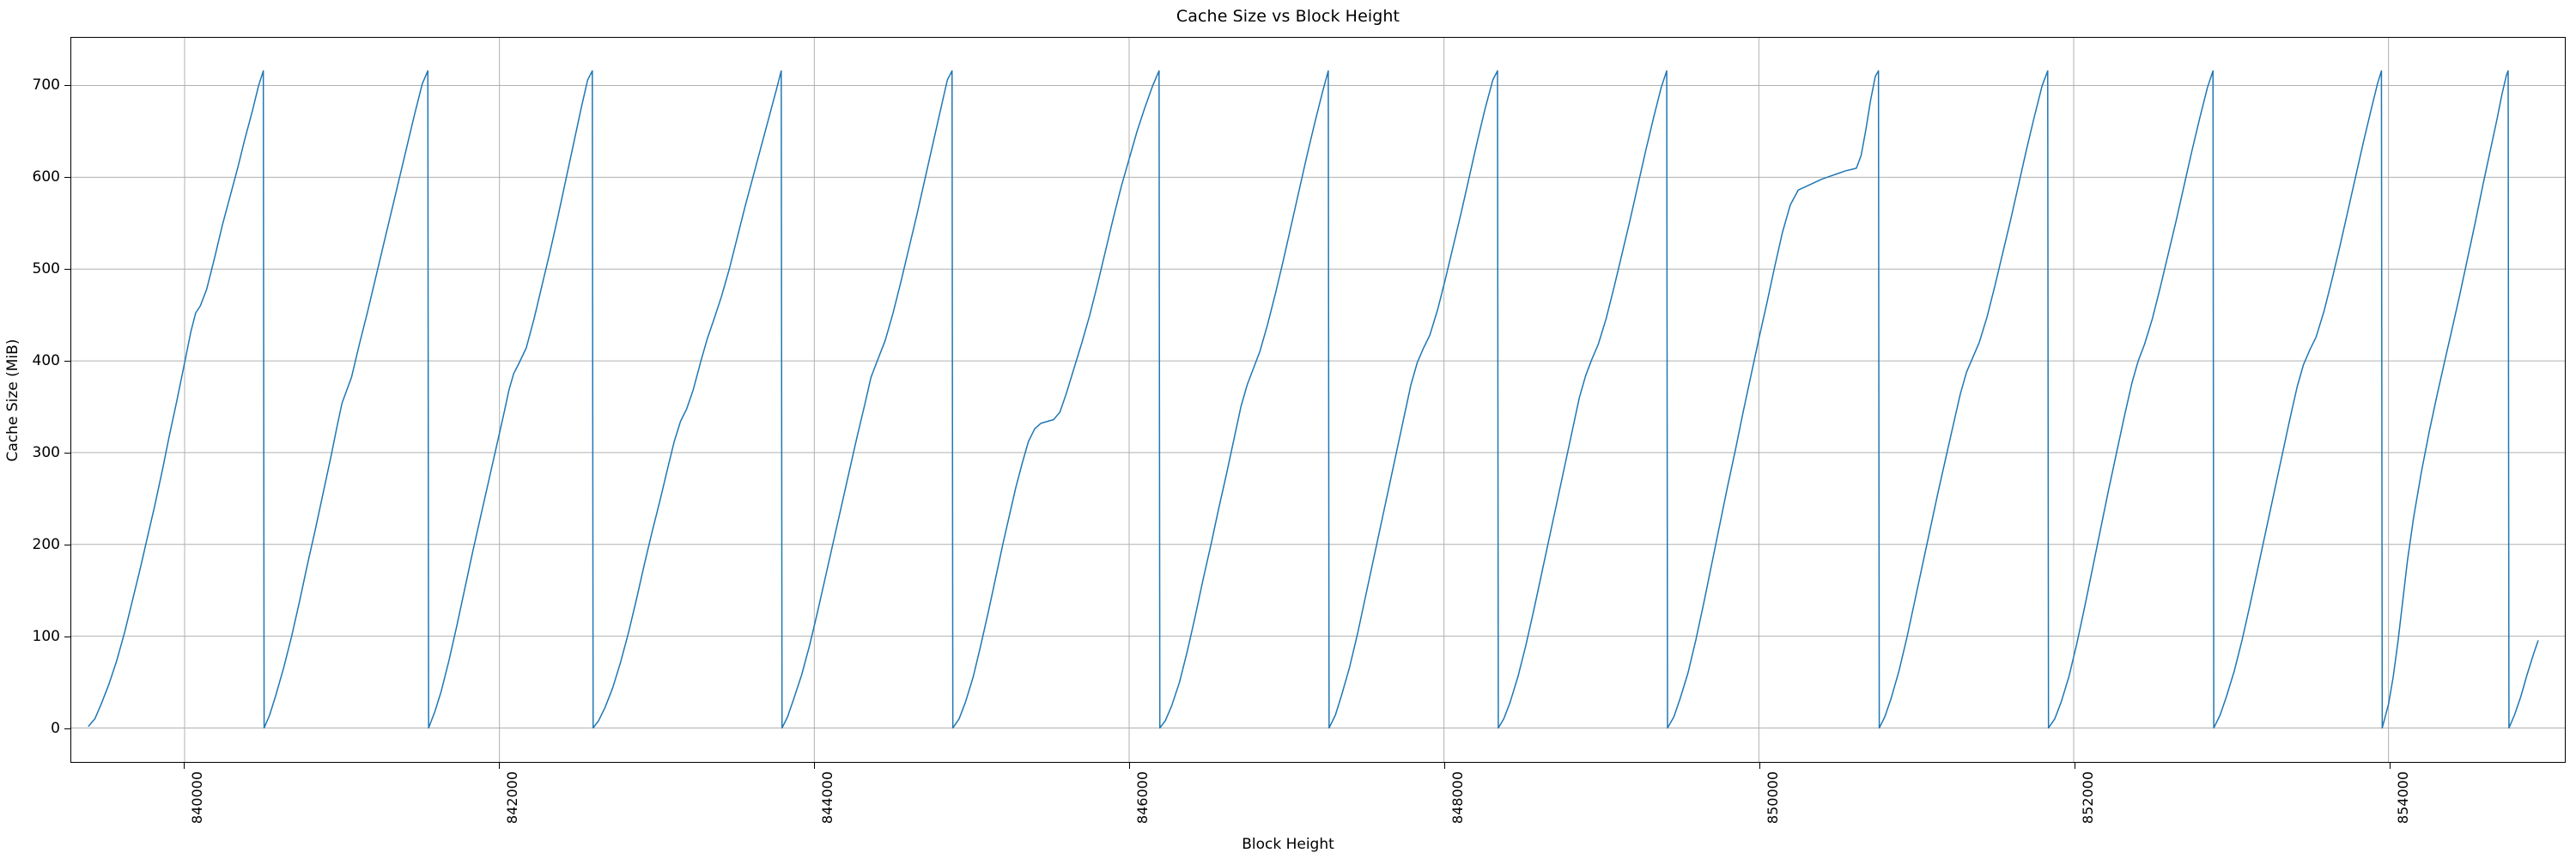  Describe the element at coordinates (46, 85) in the screenshot. I see `y-tick-label: 700` at that location.